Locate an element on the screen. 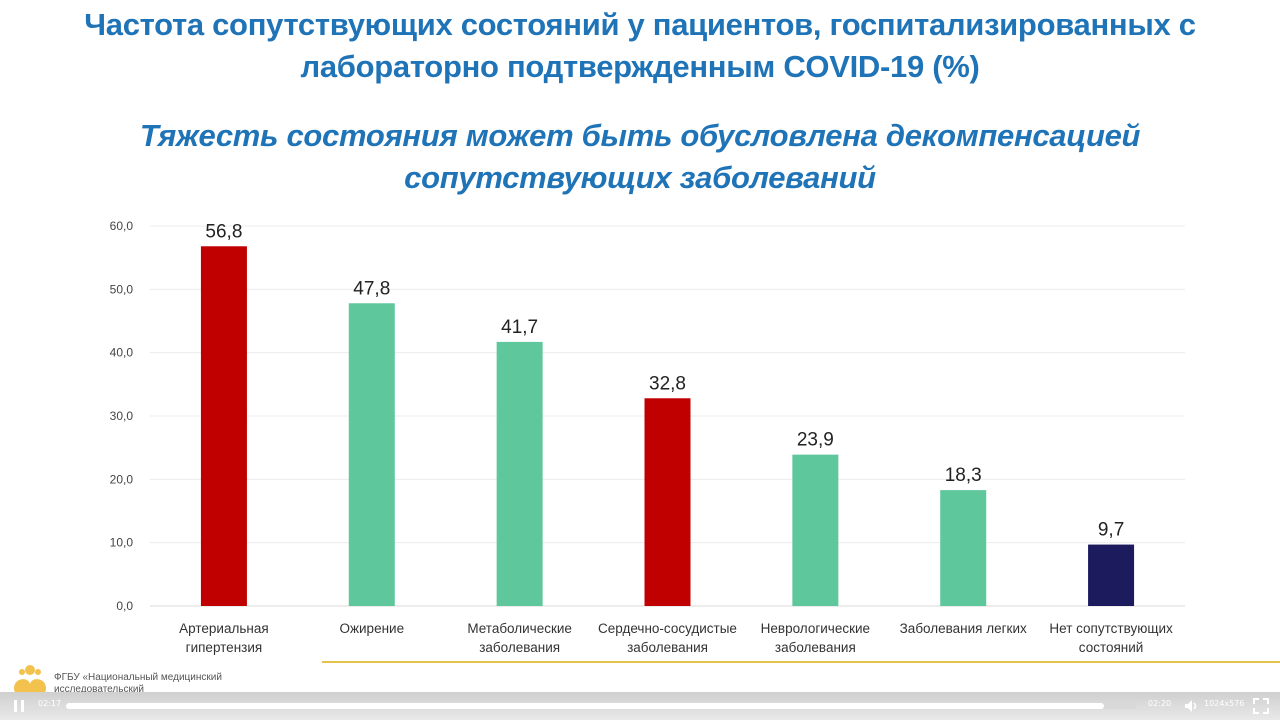 This screenshot has width=1280, height=720. x-tick-label: Метаболические is located at coordinates (519, 628).